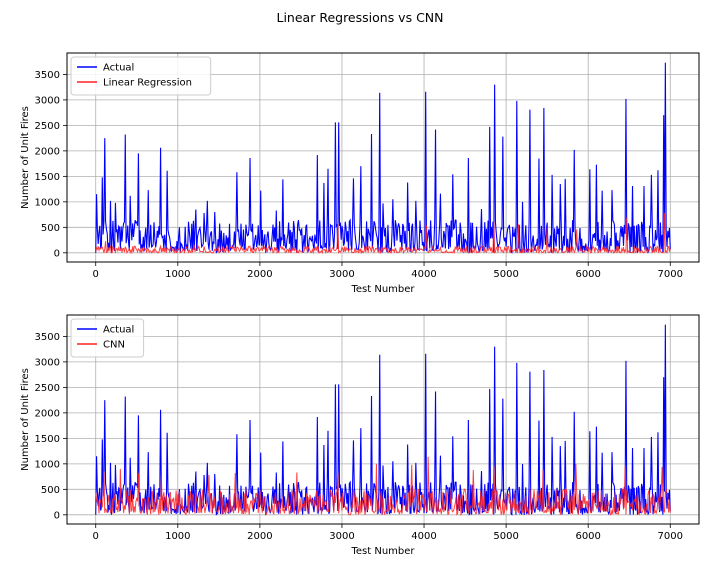 The width and height of the screenshot is (720, 576). What do you see at coordinates (383, 486) in the screenshot?
I see `series-line-cnn` at bounding box center [383, 486].